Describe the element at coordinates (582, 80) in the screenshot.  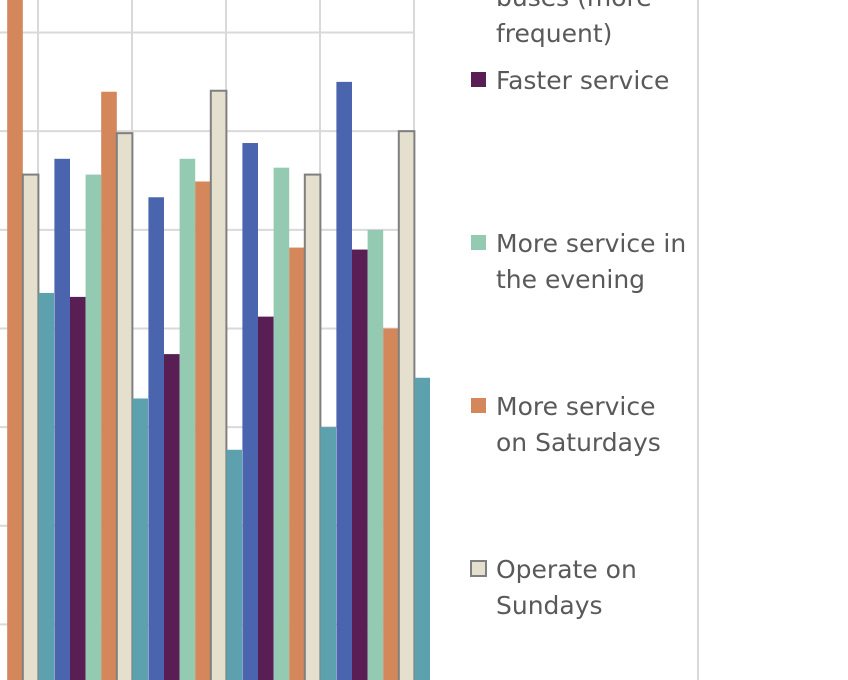
I see `legend-label-1-line-0: Faster service` at that location.